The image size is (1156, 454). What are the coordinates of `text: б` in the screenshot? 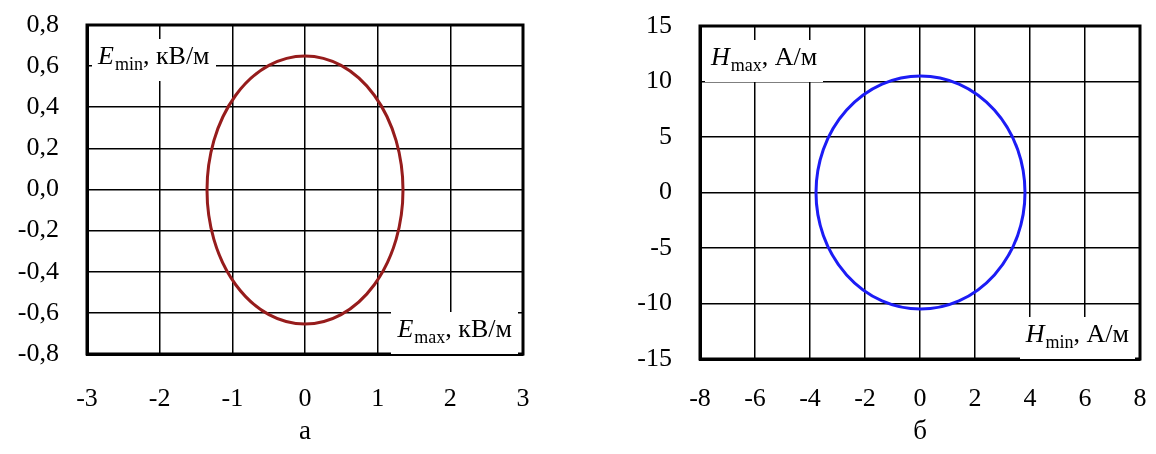 It's located at (920, 430).